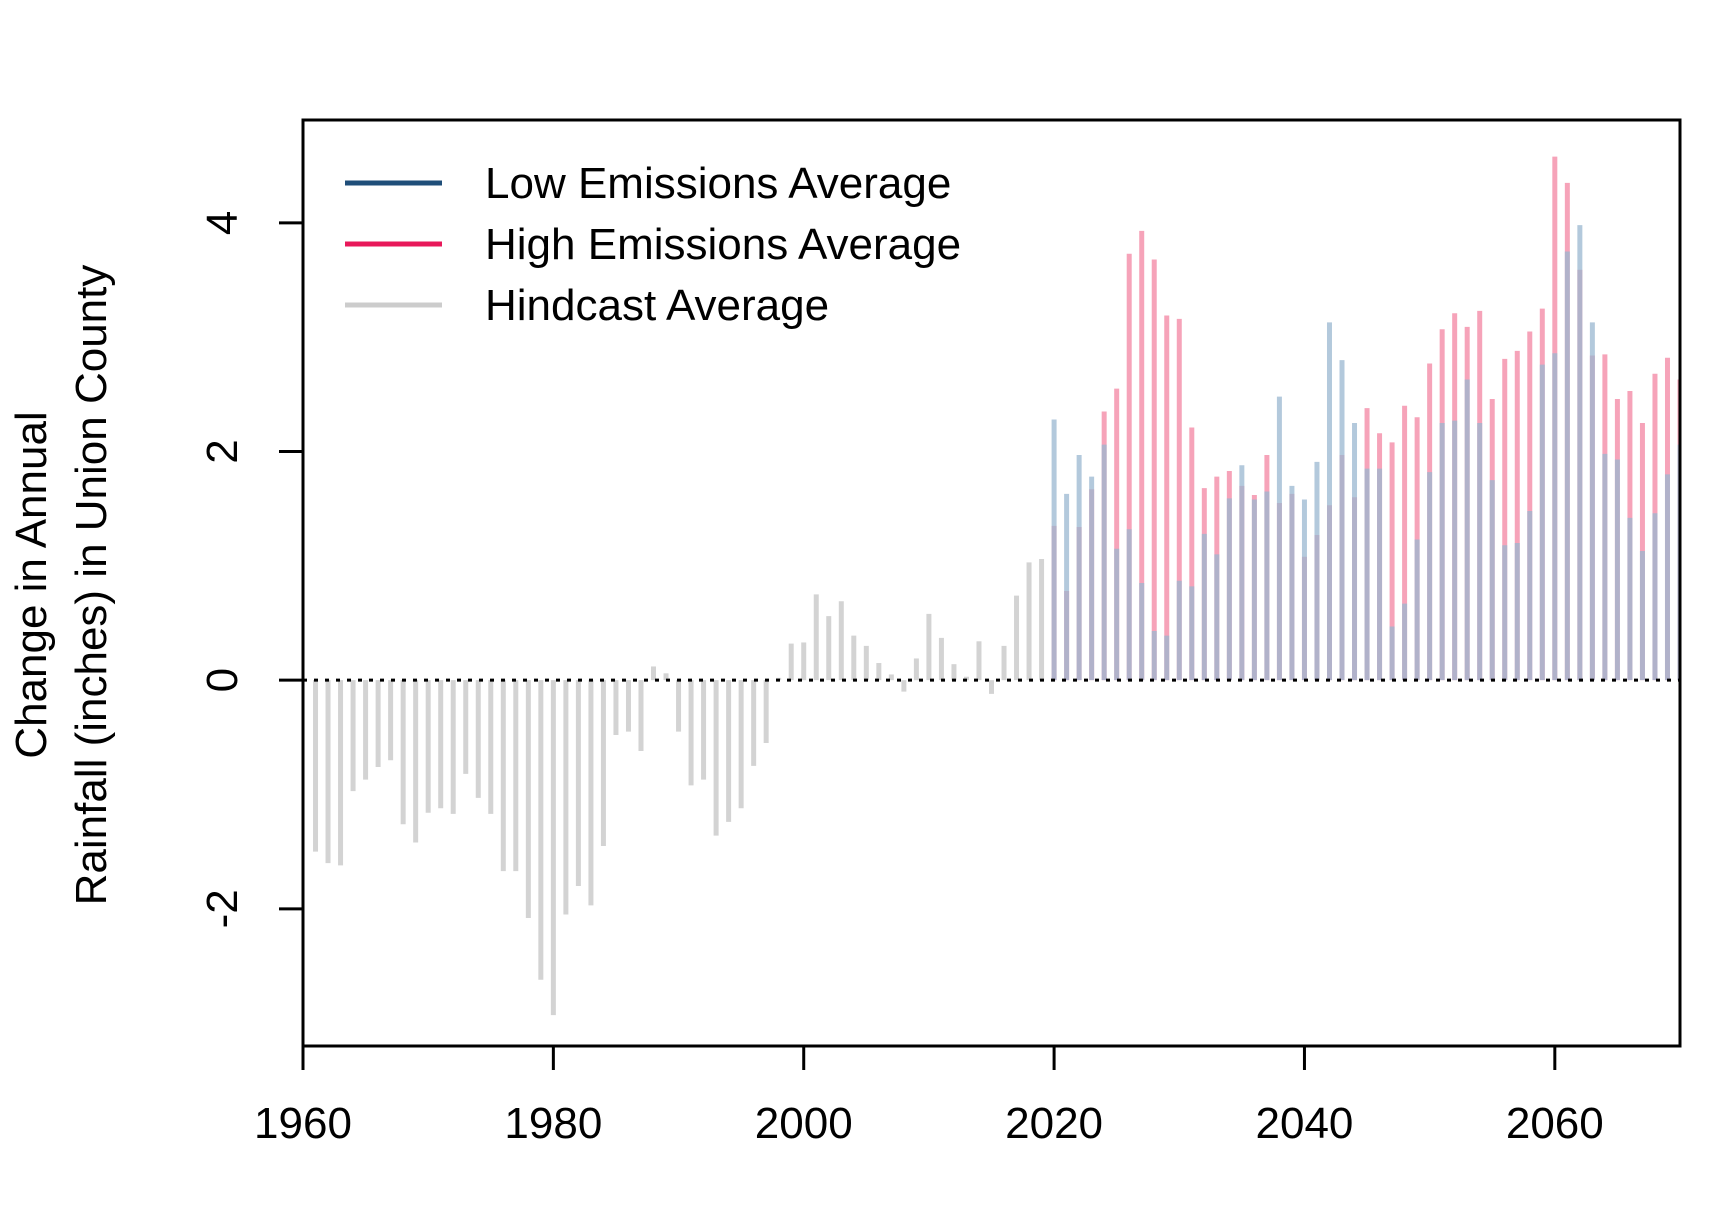 This screenshot has width=1716, height=1212. Describe the element at coordinates (1054, 1123) in the screenshot. I see `x-tick-label-2020: 2020` at that location.